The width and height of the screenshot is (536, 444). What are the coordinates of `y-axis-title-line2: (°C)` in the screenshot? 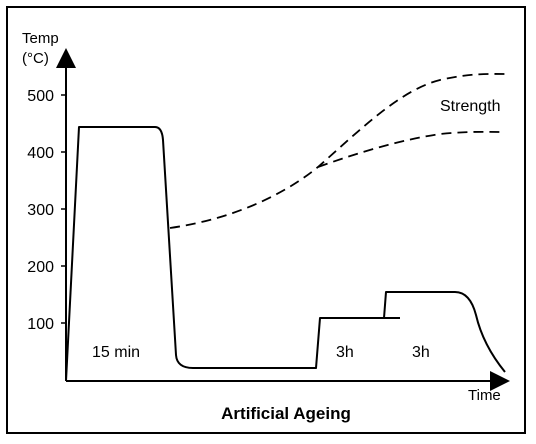 It's located at (35, 58).